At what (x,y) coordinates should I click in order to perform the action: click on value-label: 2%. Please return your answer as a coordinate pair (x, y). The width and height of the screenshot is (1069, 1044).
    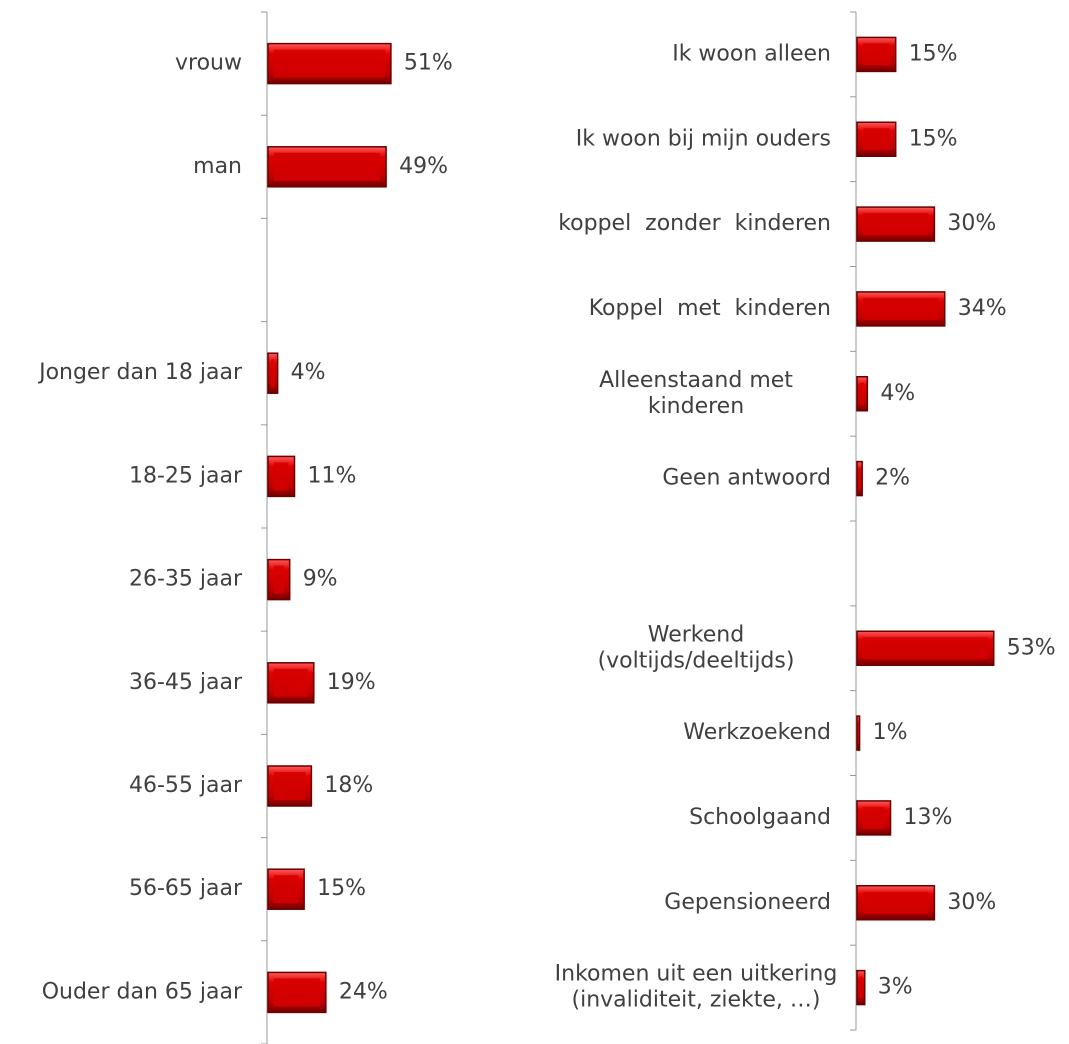
    Looking at the image, I should click on (892, 478).